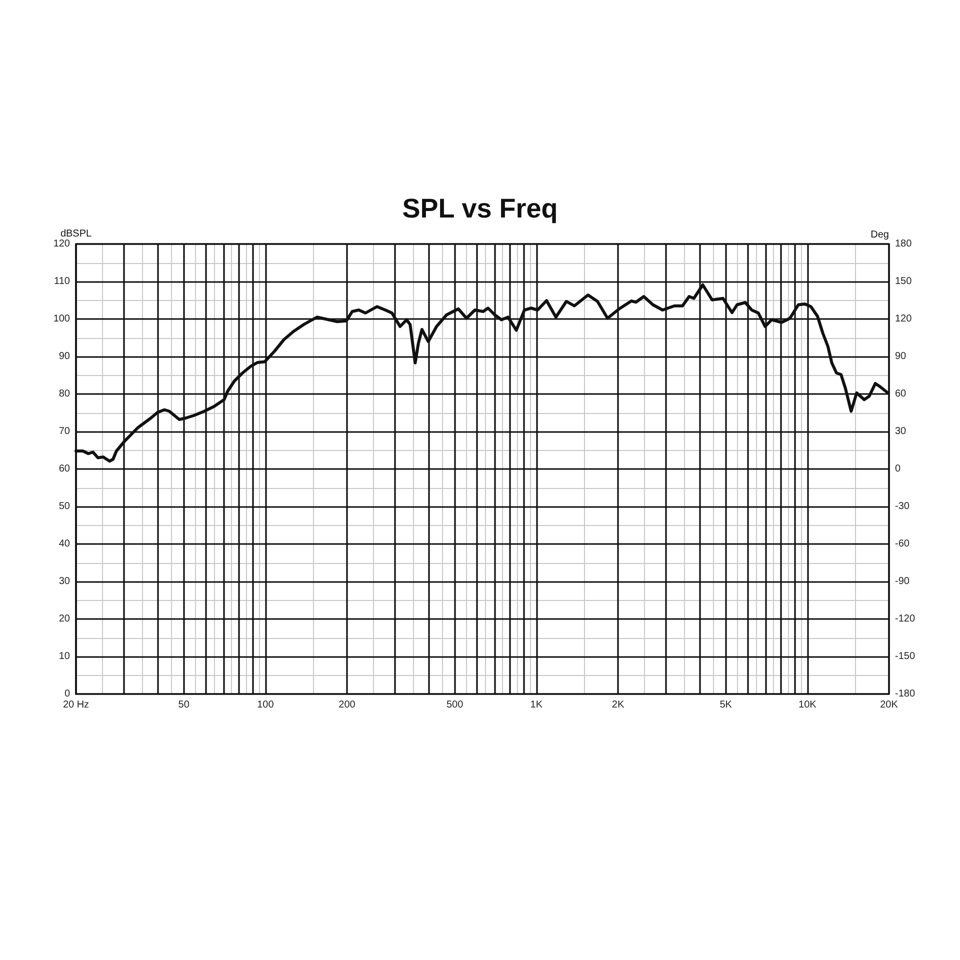 This screenshot has width=960, height=960. Describe the element at coordinates (64, 506) in the screenshot. I see `y-tick-label: 50` at that location.